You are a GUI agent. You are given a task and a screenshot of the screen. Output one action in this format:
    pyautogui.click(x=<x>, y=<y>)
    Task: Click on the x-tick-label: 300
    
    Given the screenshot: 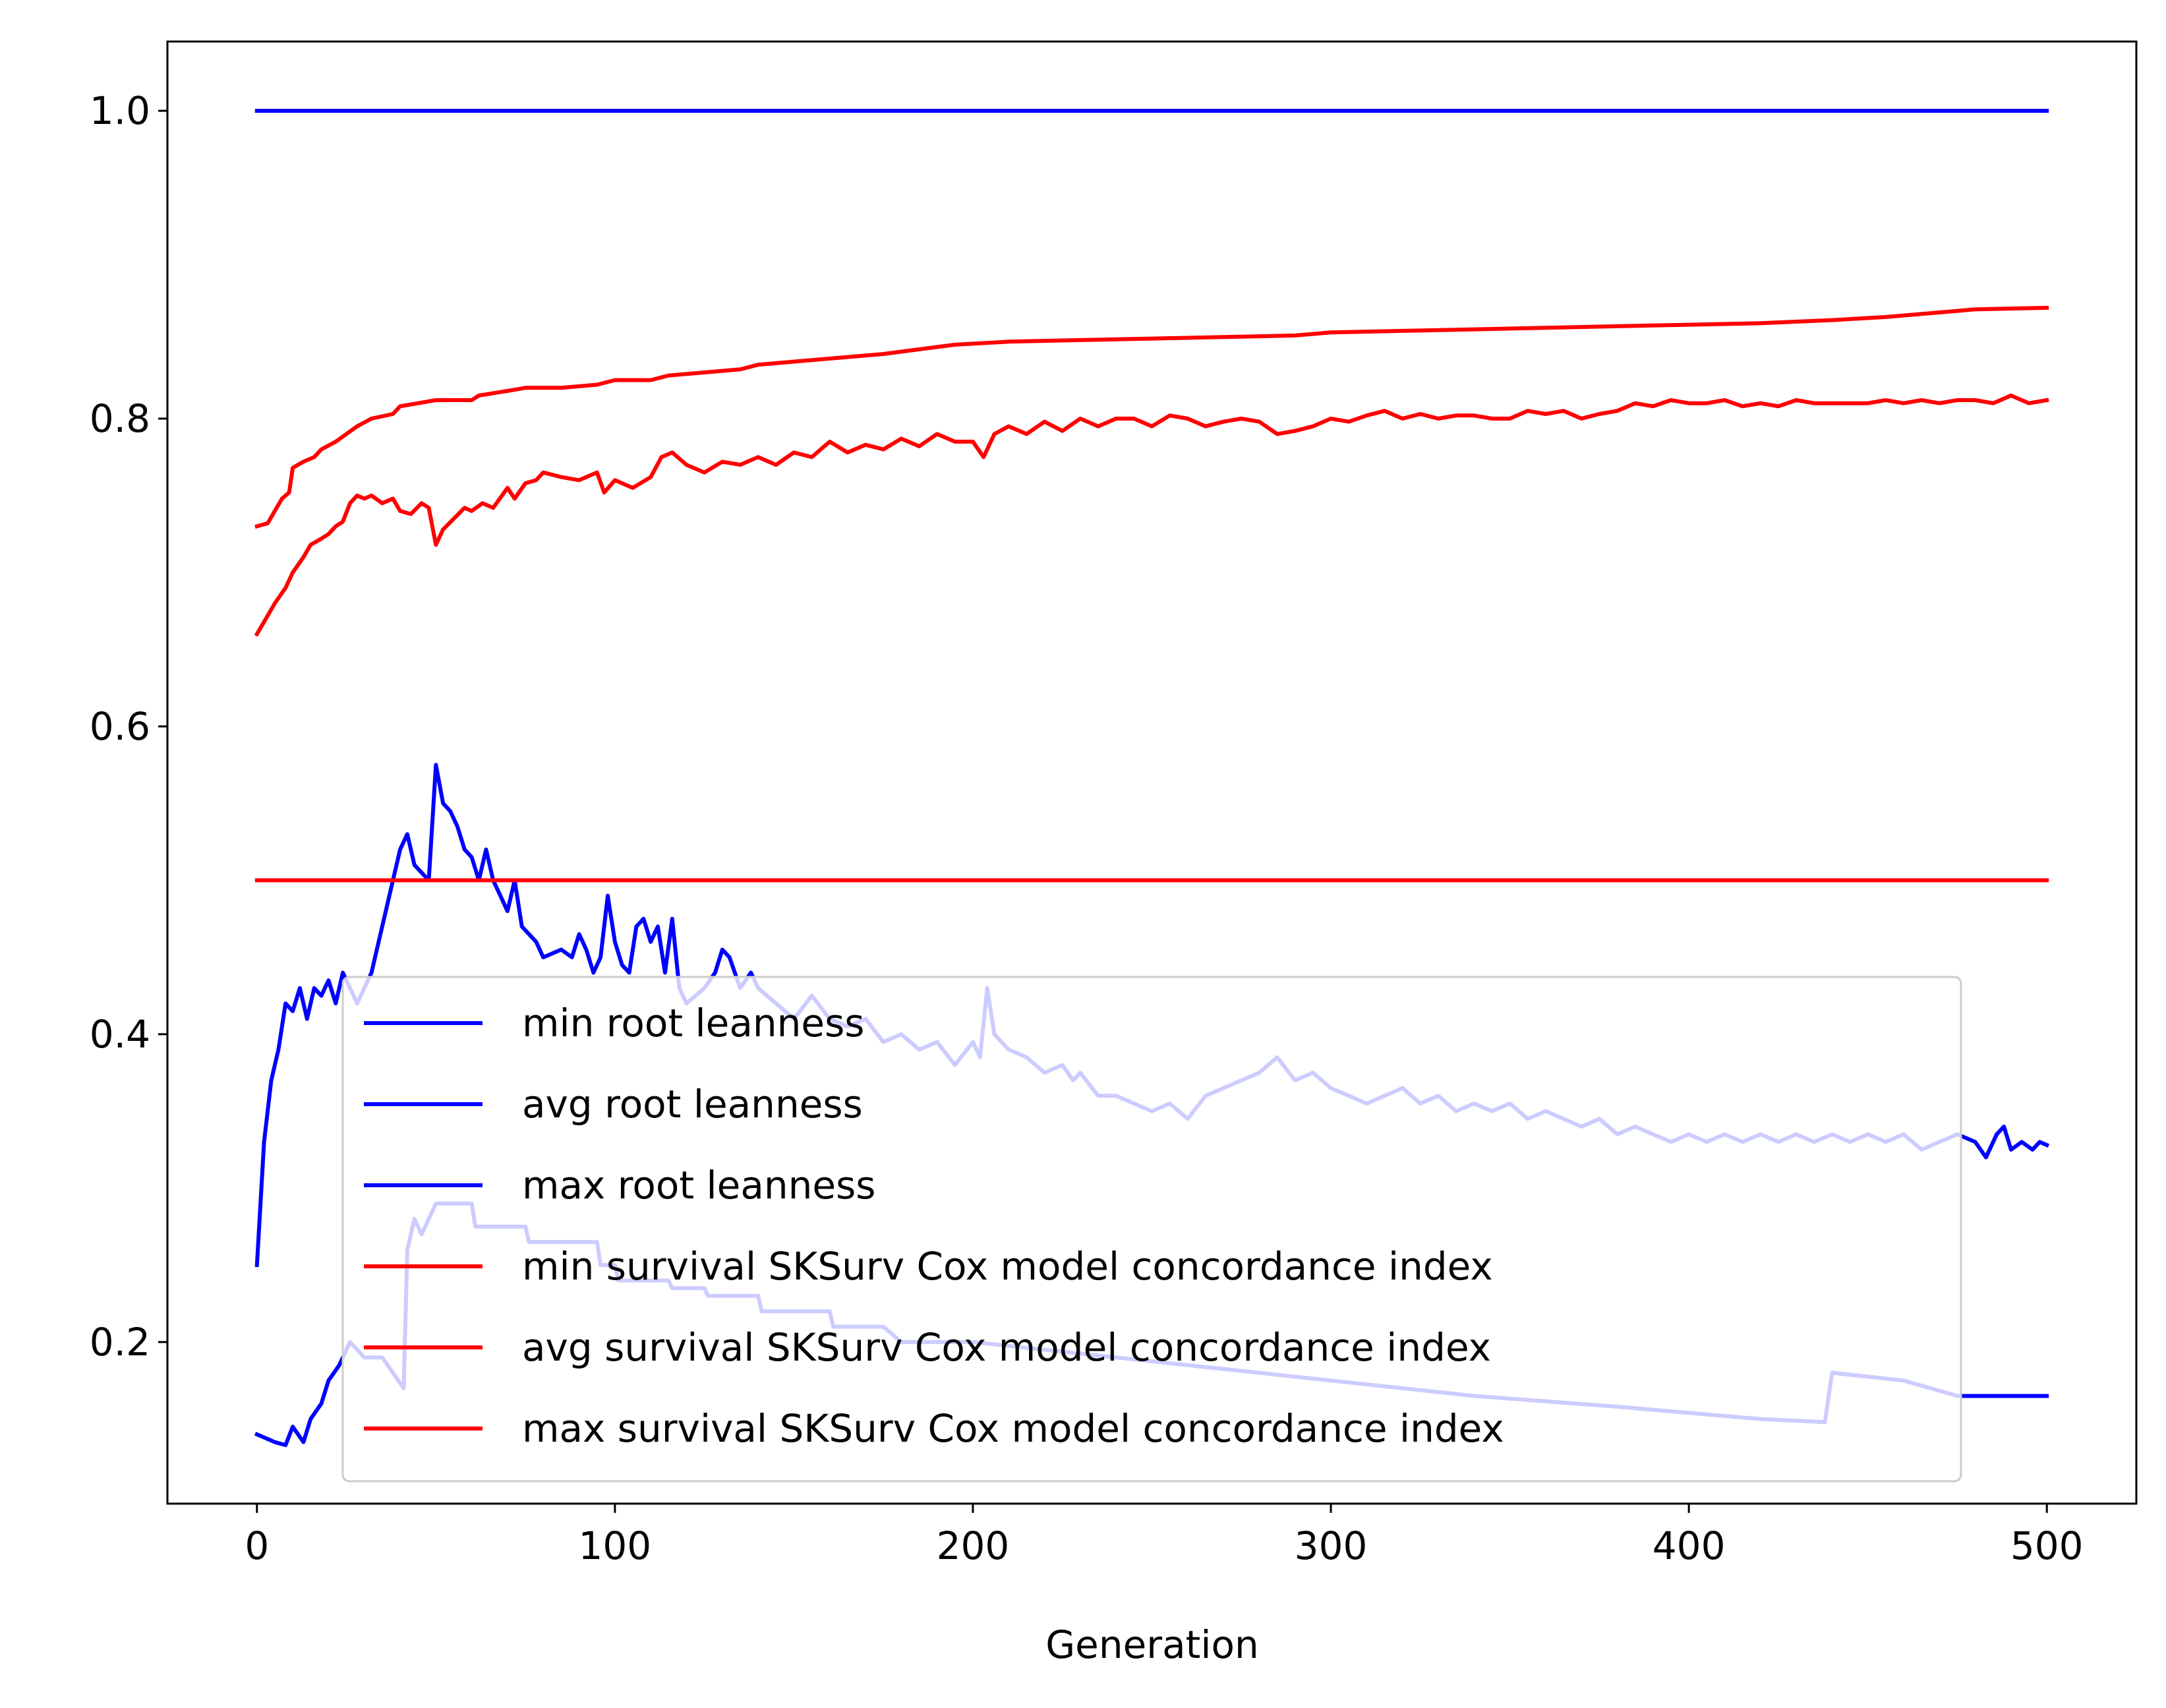 What is the action you would take?
    pyautogui.click(x=1331, y=1546)
    